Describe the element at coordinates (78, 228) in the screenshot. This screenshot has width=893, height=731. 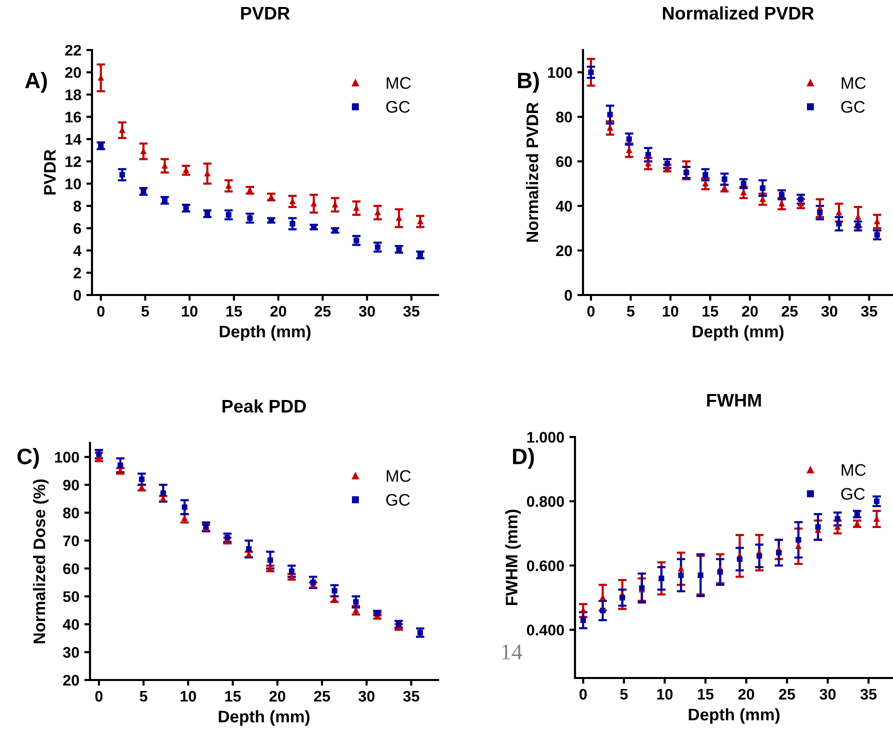
I see `y-tick-label: 6` at that location.